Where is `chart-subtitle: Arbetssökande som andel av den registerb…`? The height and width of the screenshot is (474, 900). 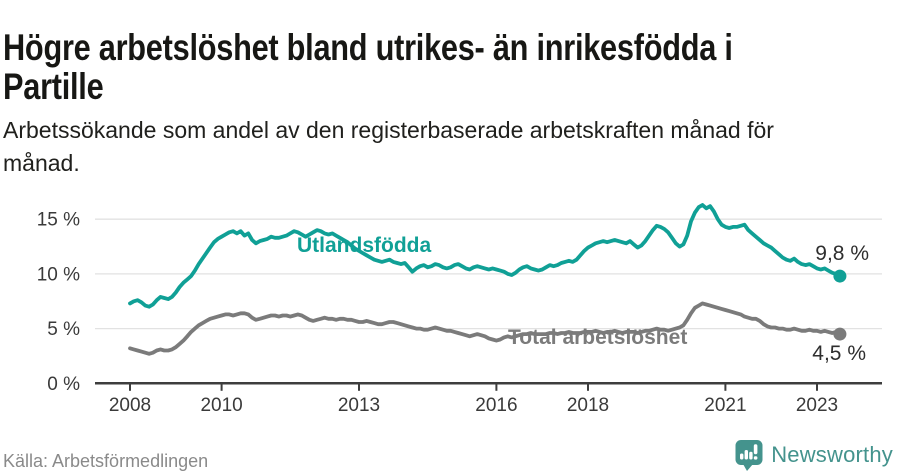
chart-subtitle: Arbetssökande som andel av den registerb… is located at coordinates (443, 147).